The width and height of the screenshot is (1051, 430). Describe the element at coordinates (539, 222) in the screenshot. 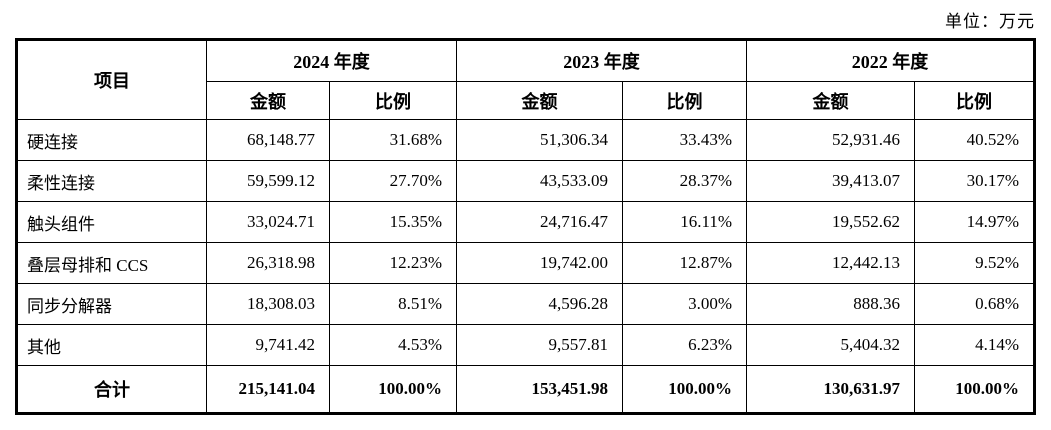

I see `amount-cell: 24,716.47` at that location.